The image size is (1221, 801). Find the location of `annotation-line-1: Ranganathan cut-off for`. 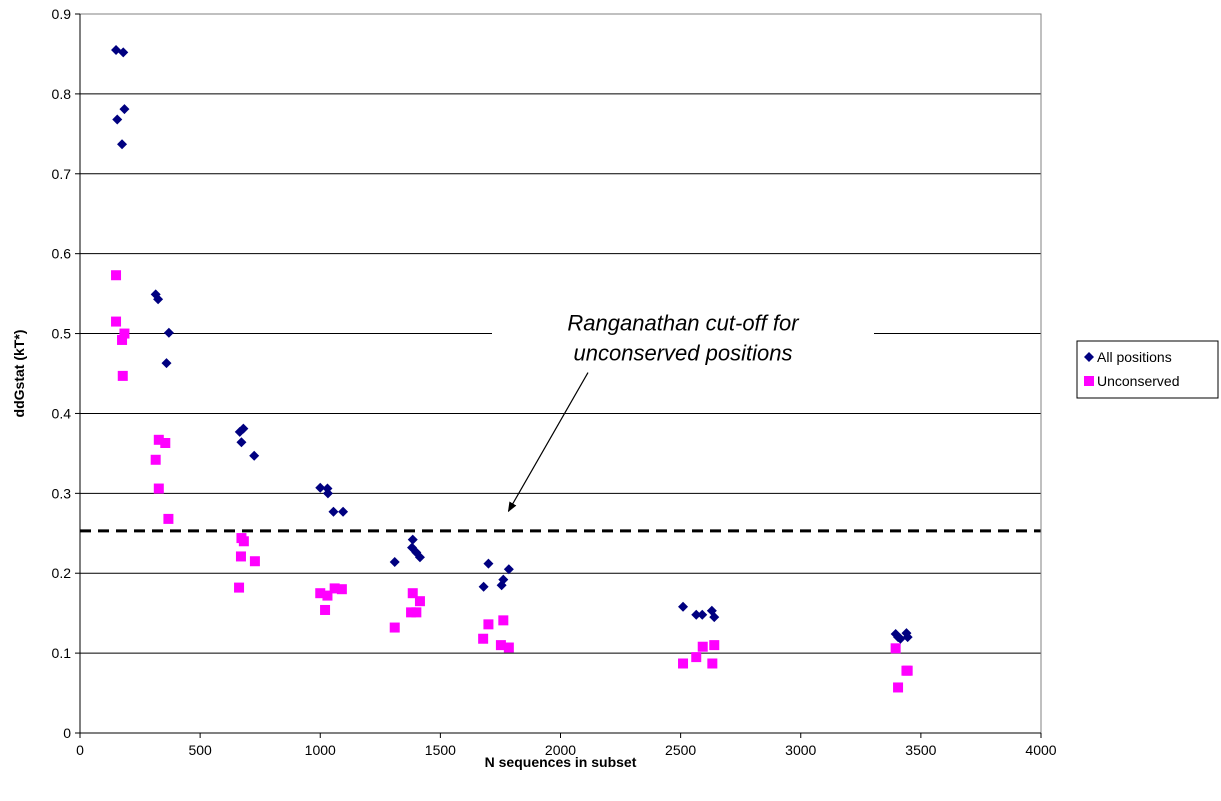

annotation-line-1: Ranganathan cut-off for is located at coordinates (683, 323).